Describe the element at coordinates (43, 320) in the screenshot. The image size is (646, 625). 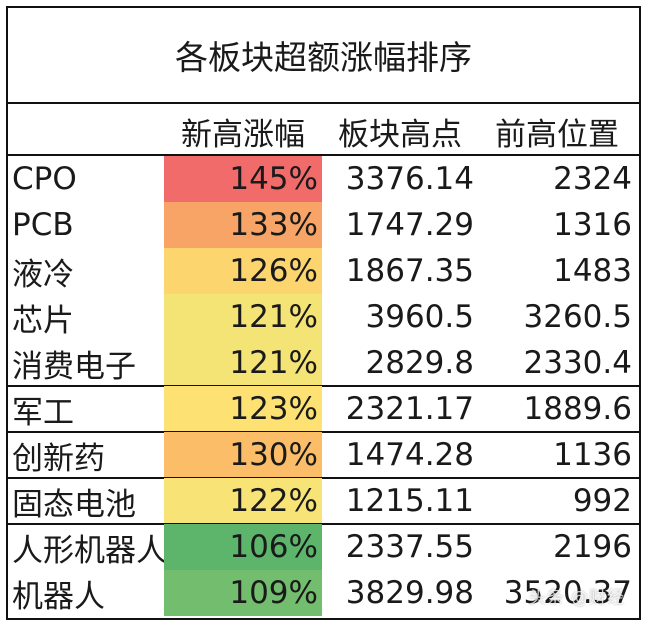
I see `sector-name-cell: 芯片` at that location.